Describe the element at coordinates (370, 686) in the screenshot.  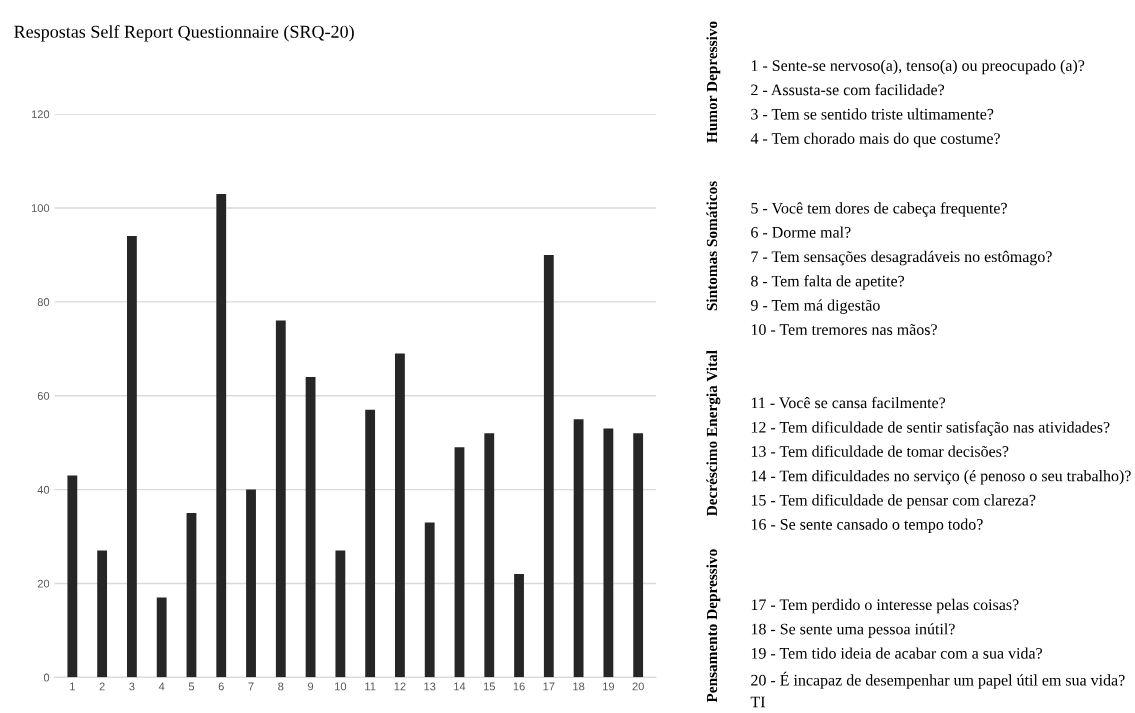
I see `x-tick-label: 11` at that location.